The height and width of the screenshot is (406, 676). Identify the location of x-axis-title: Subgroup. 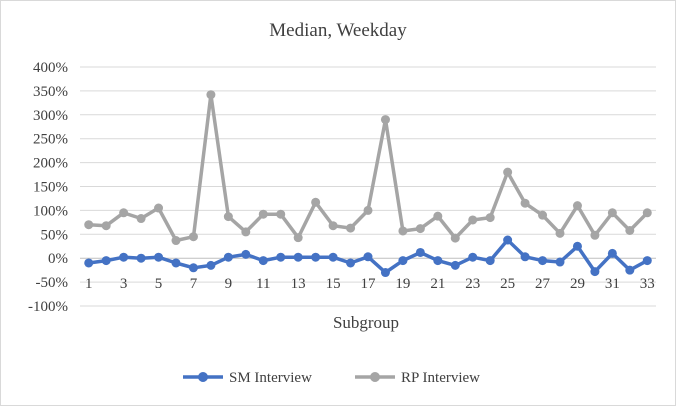
(366, 322).